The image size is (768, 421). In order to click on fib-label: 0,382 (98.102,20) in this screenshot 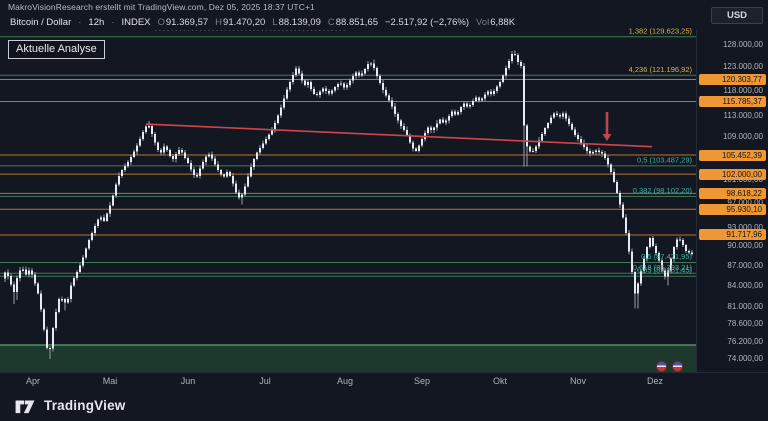, I will do `click(663, 190)`.